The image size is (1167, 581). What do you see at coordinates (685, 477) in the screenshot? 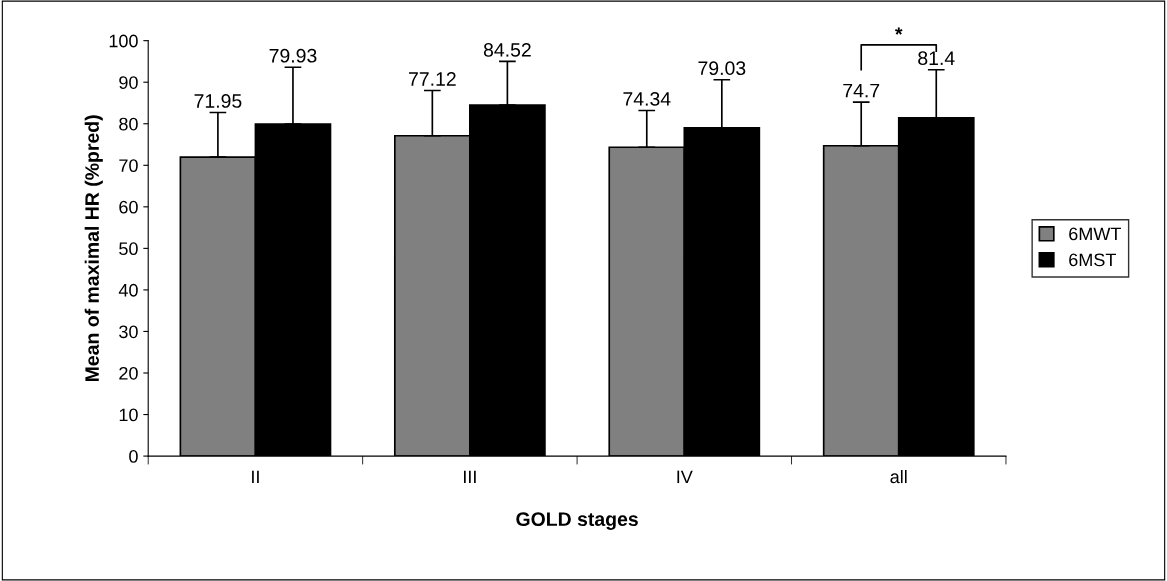
I see `x-tick-label: IV` at bounding box center [685, 477].